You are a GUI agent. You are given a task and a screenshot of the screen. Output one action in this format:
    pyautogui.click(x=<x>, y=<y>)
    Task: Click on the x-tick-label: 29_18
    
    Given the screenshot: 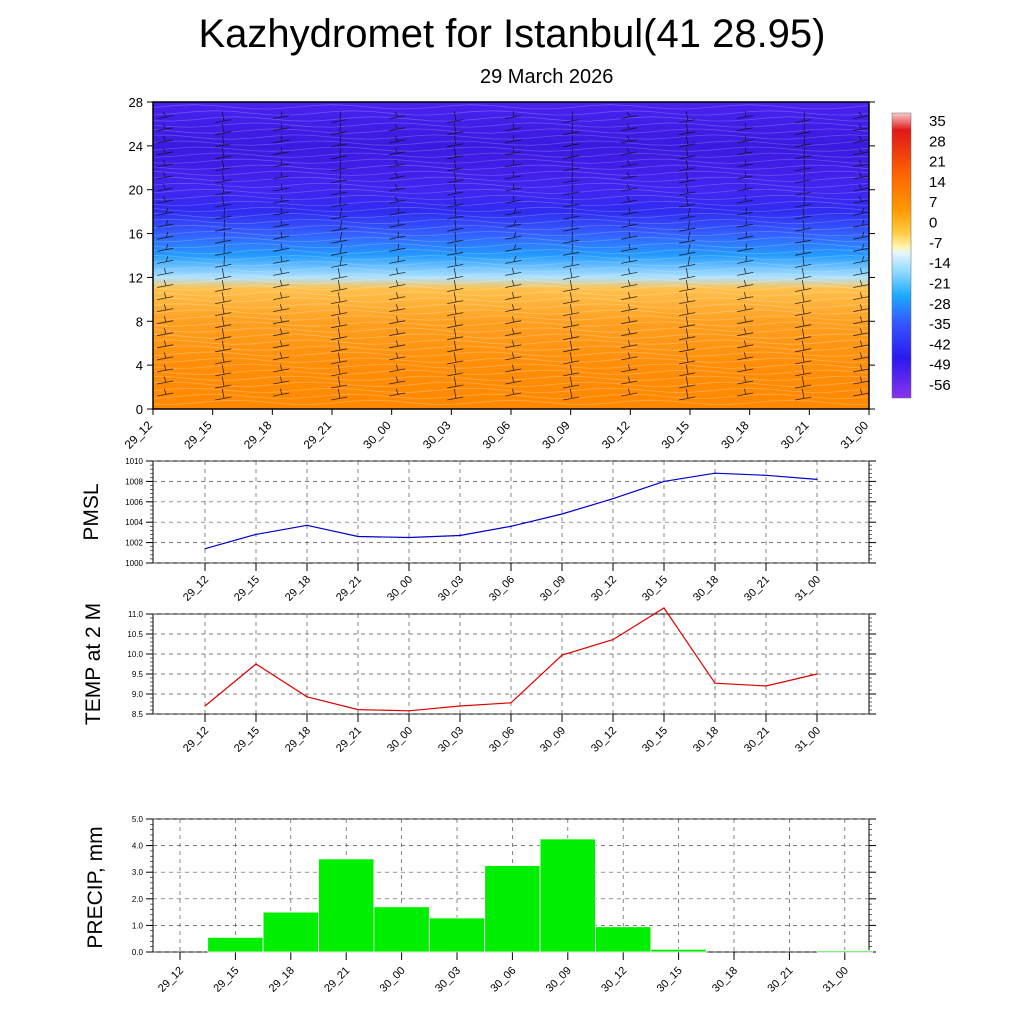 What is the action you would take?
    pyautogui.click(x=282, y=980)
    